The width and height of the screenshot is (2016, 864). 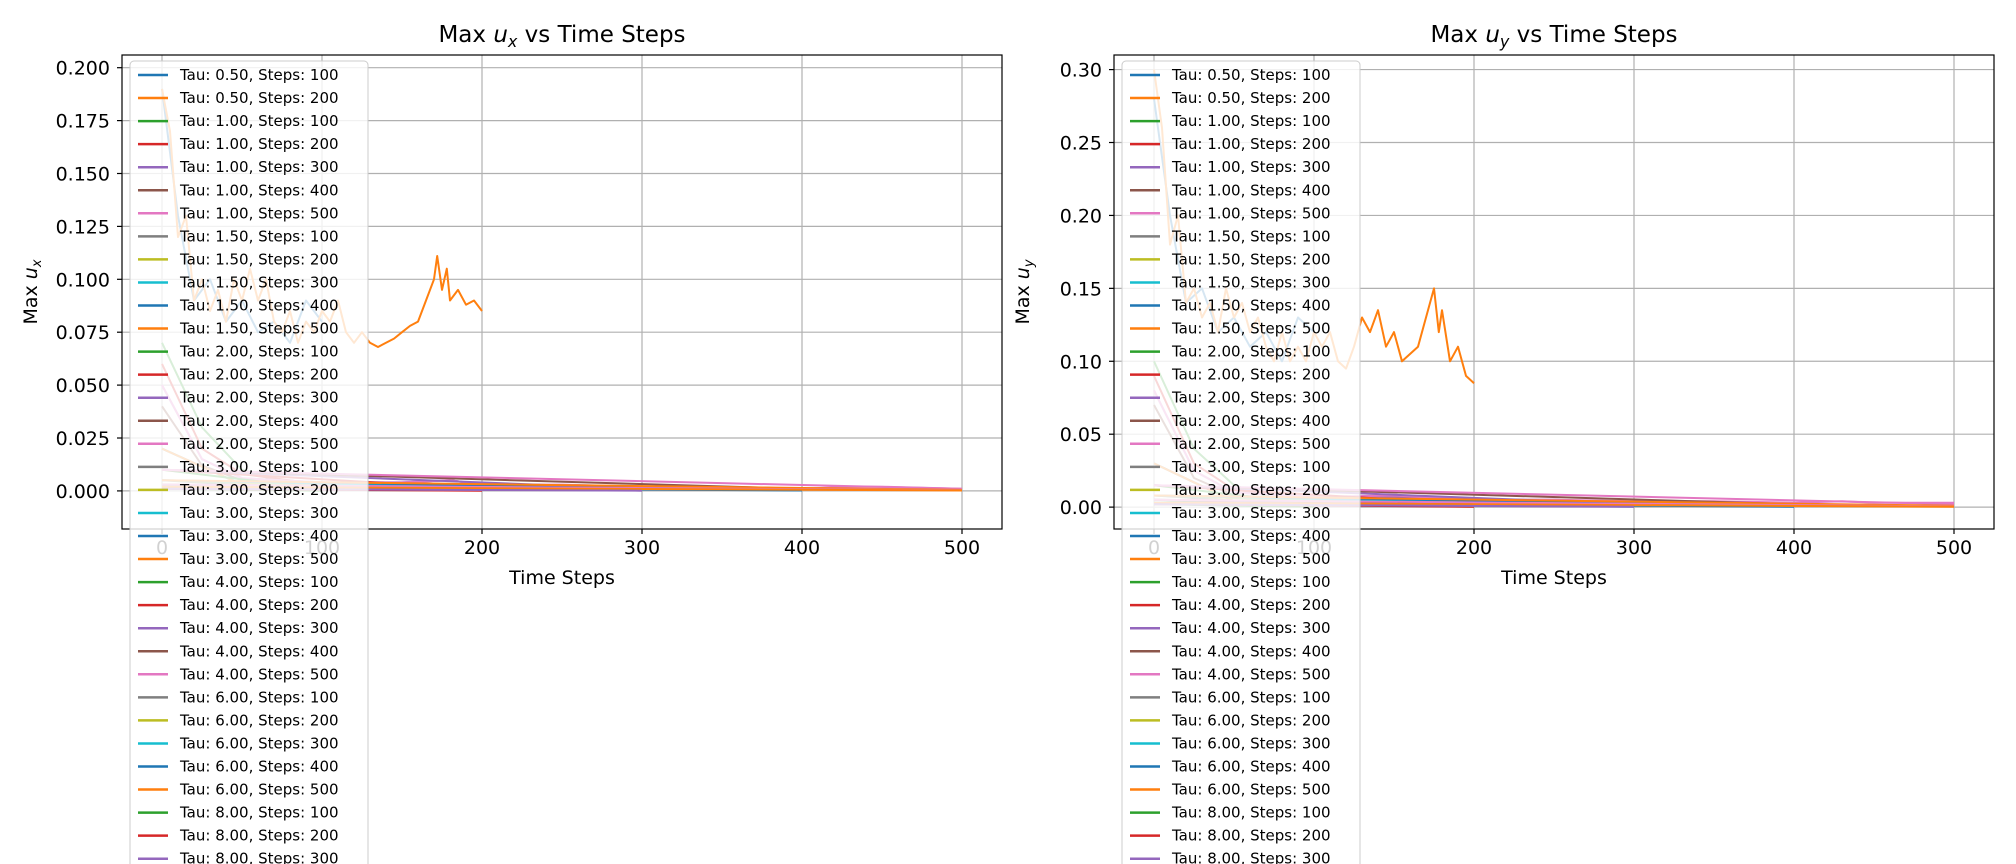 I want to click on y-tick-label: 0.15, so click(x=1081, y=289).